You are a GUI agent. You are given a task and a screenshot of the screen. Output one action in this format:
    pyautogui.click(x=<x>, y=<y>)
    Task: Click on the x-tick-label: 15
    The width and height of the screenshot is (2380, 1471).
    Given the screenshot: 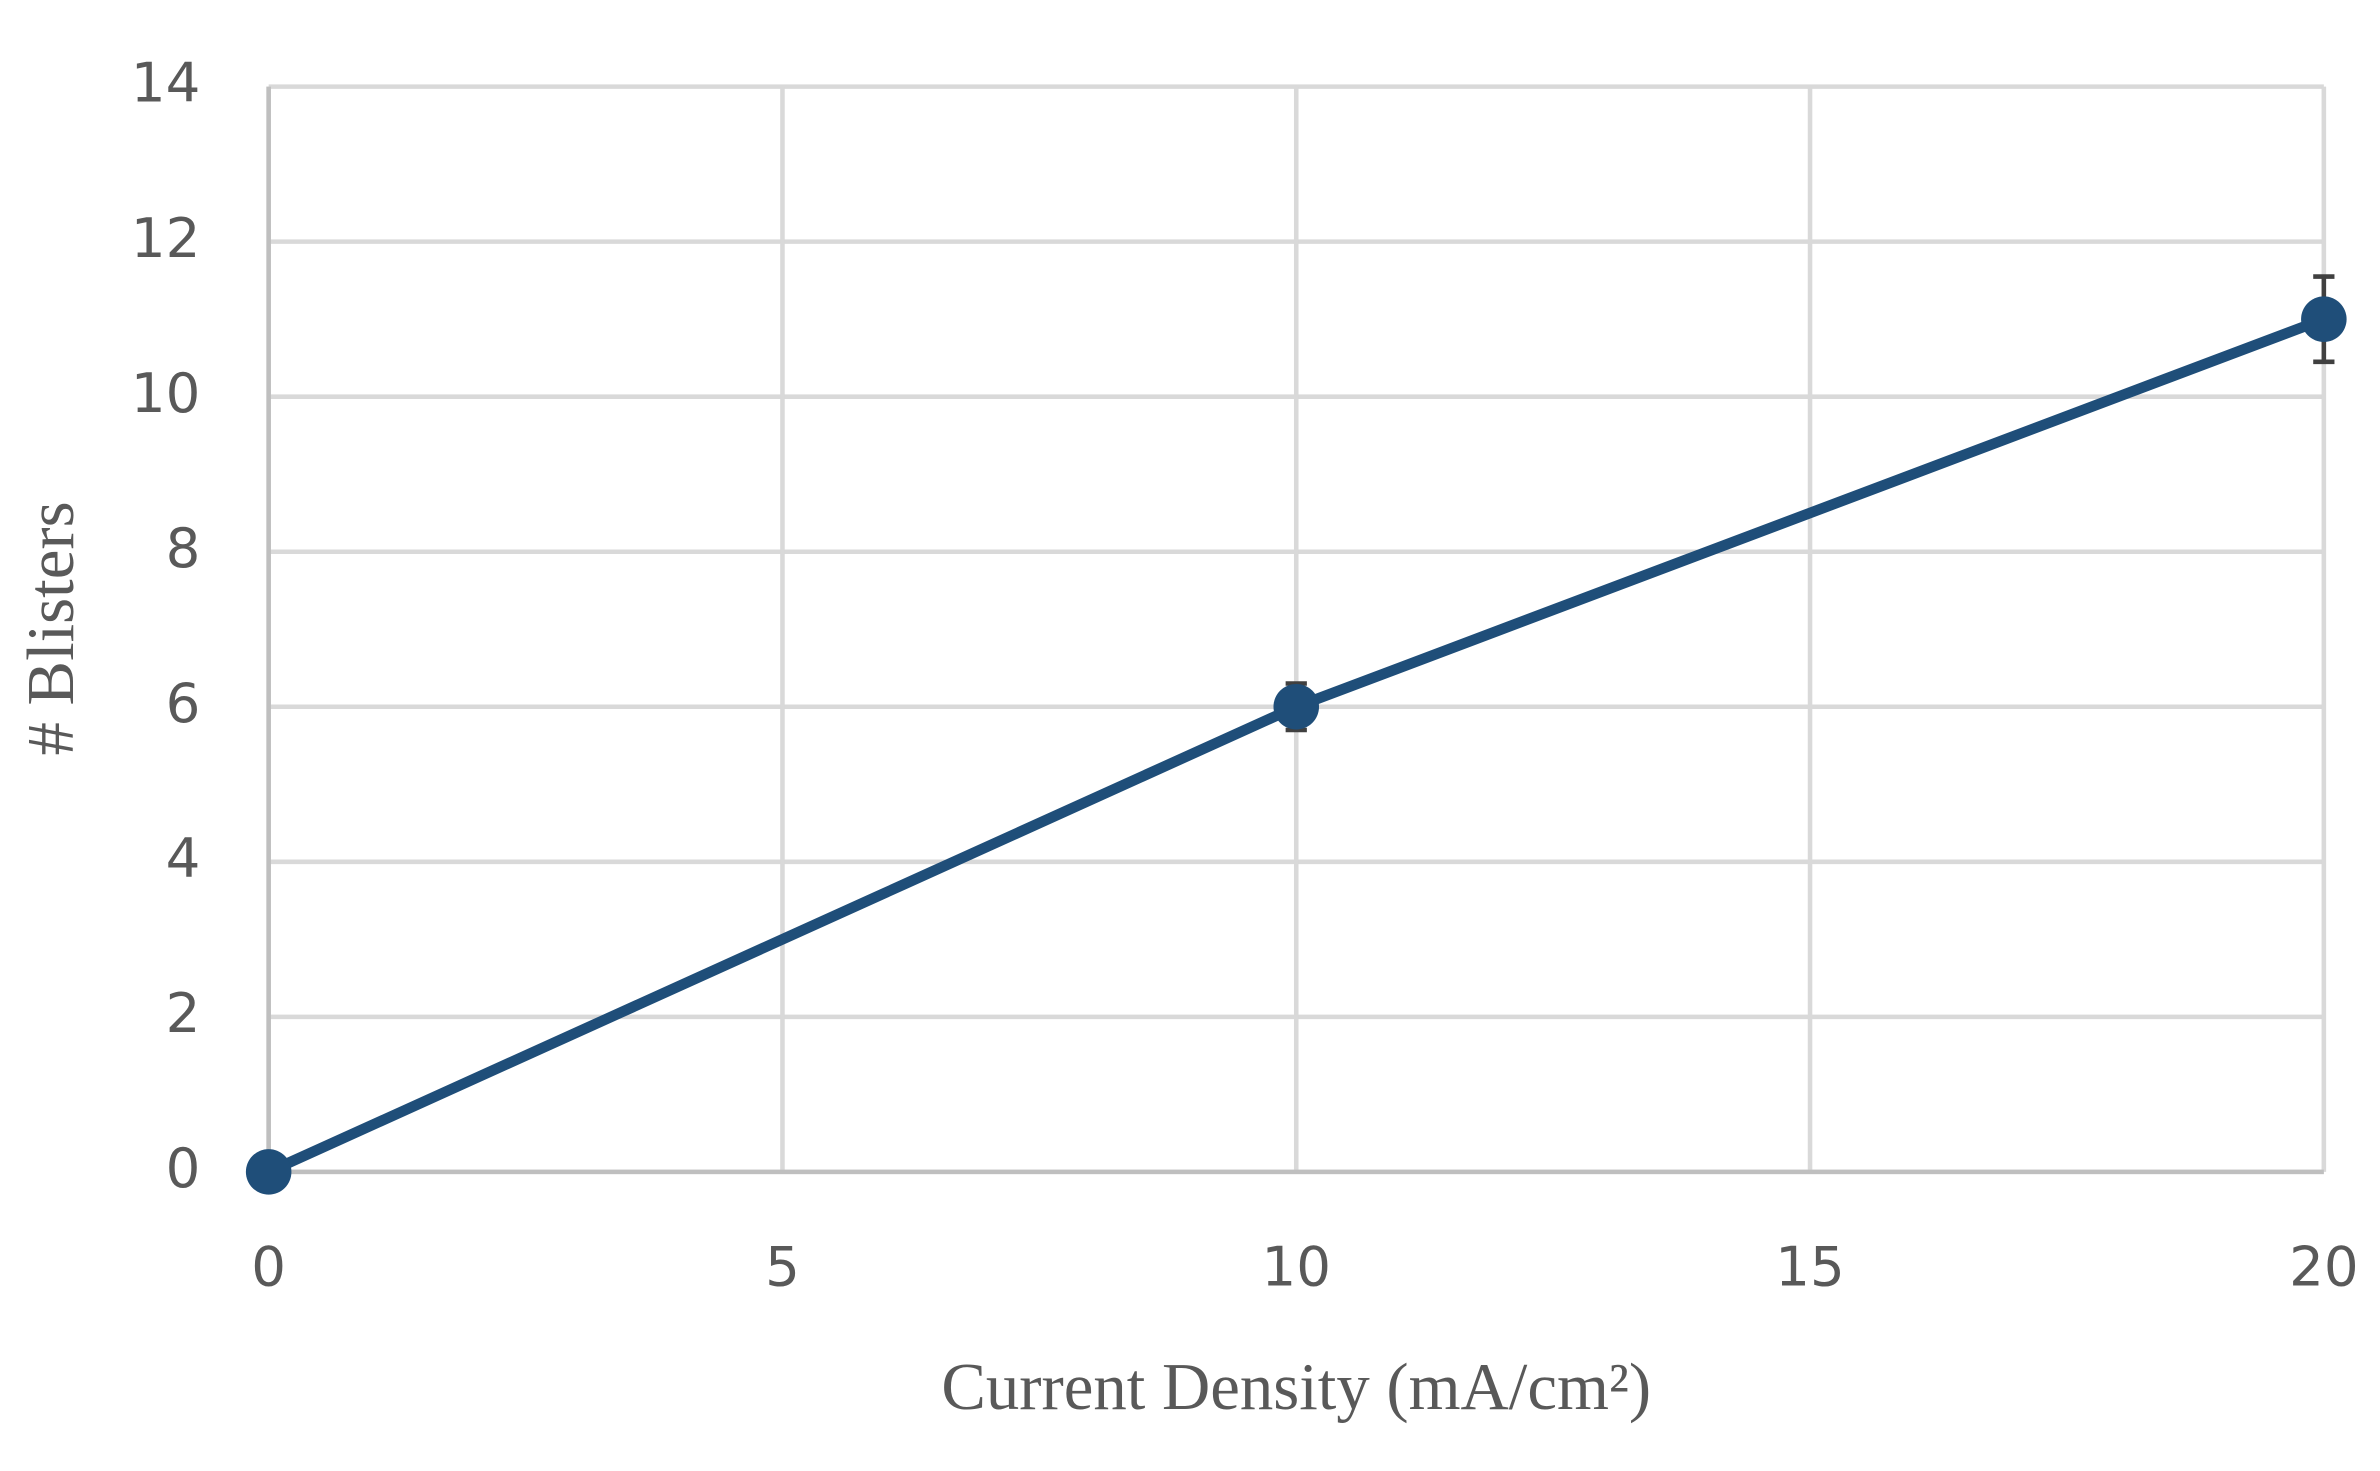 What is the action you would take?
    pyautogui.click(x=1810, y=1267)
    